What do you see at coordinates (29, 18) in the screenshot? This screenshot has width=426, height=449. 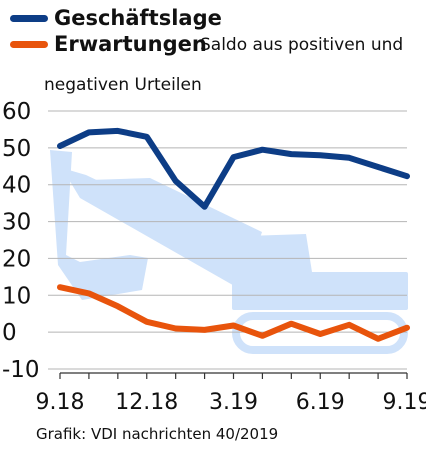 I see `legend-swatch-geschaeftslage` at bounding box center [29, 18].